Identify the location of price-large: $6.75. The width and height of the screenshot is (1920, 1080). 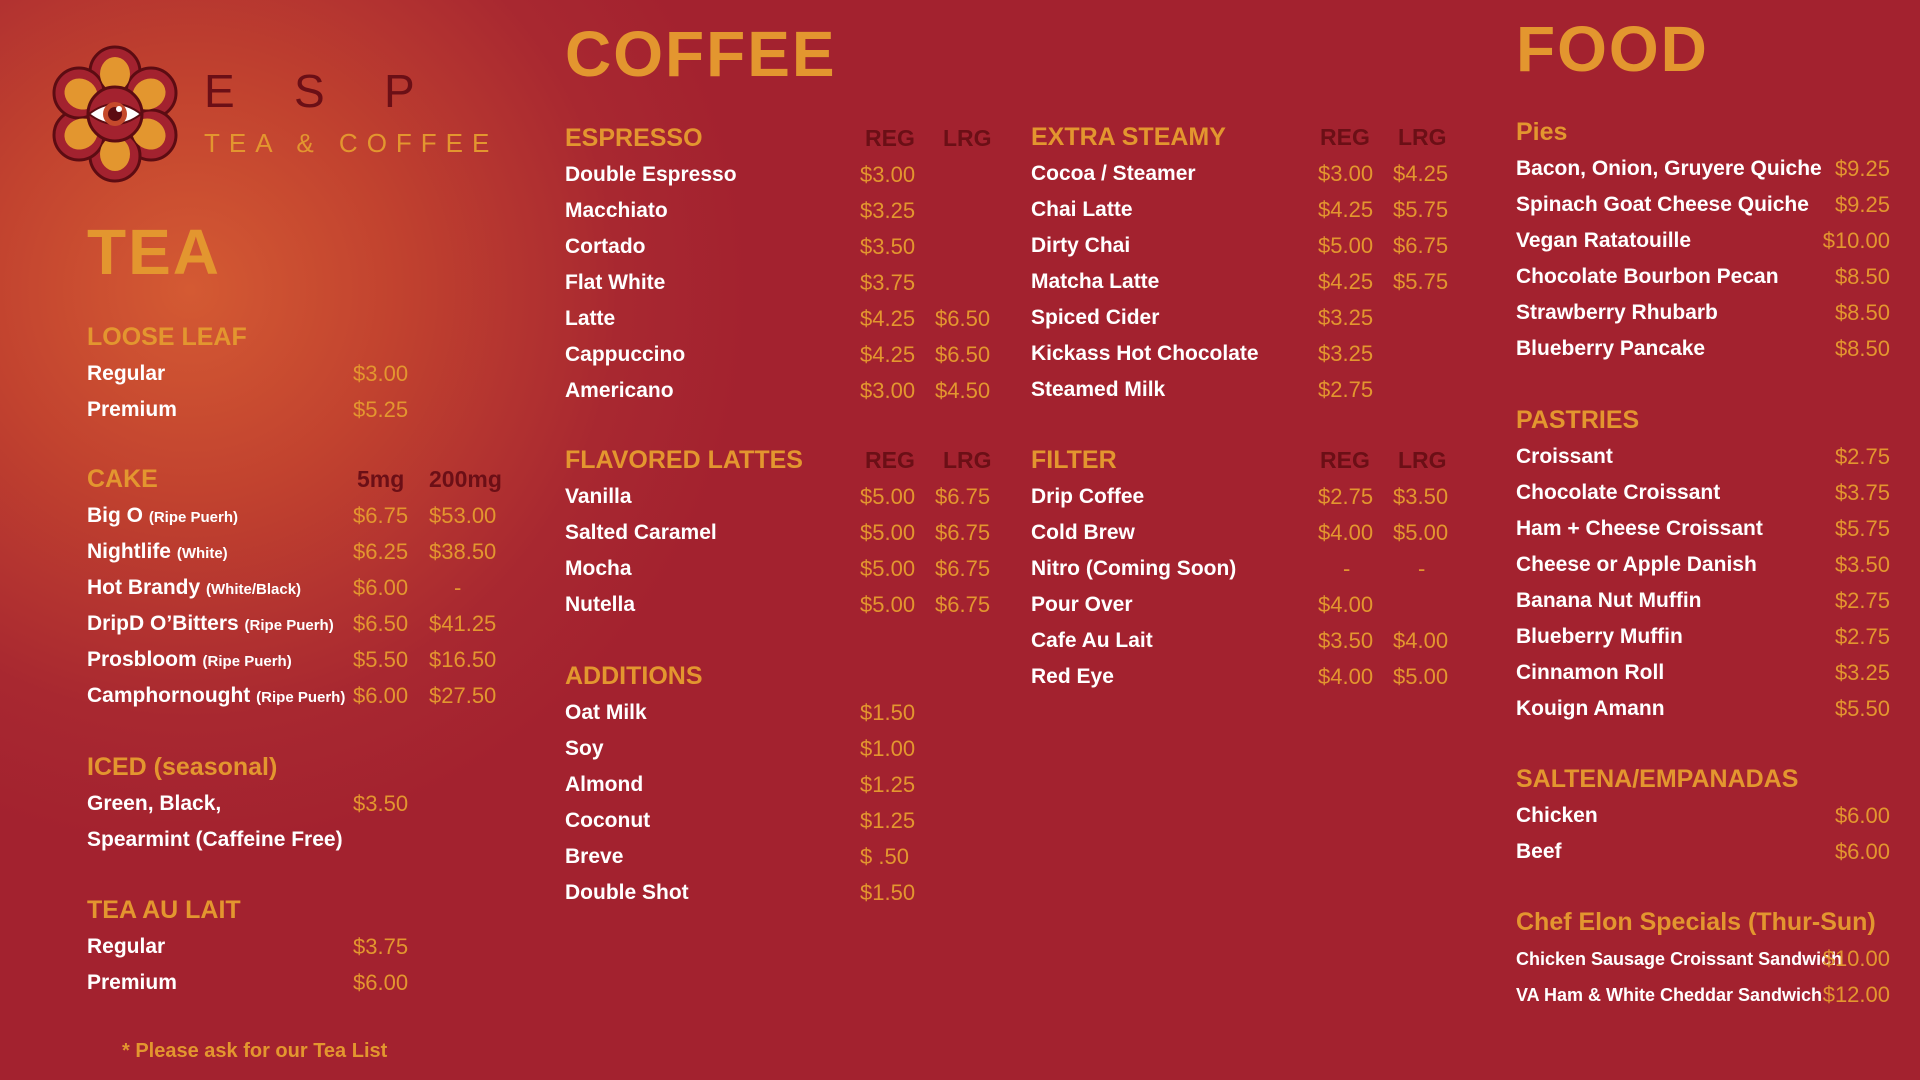
(963, 532).